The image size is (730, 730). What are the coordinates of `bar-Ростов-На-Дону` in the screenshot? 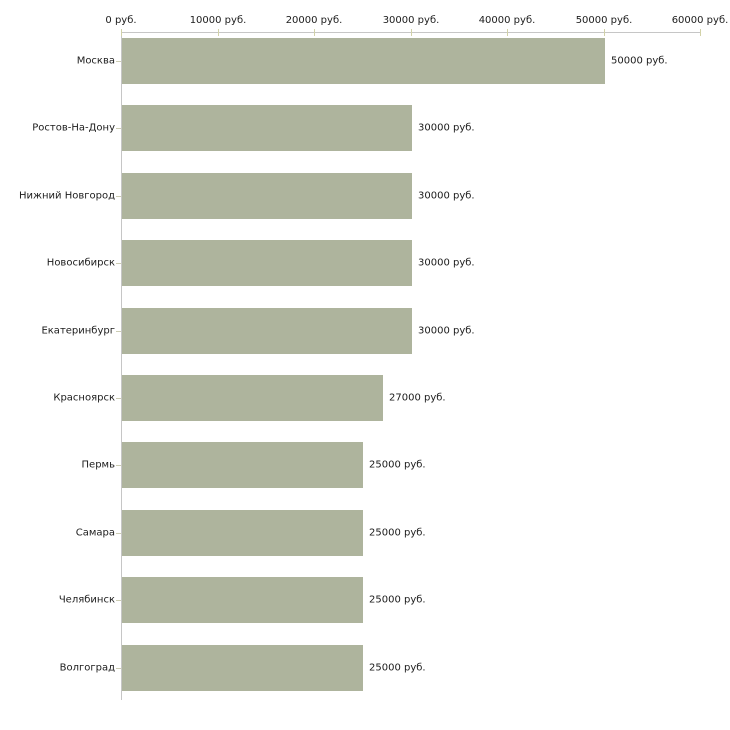 It's located at (267, 128).